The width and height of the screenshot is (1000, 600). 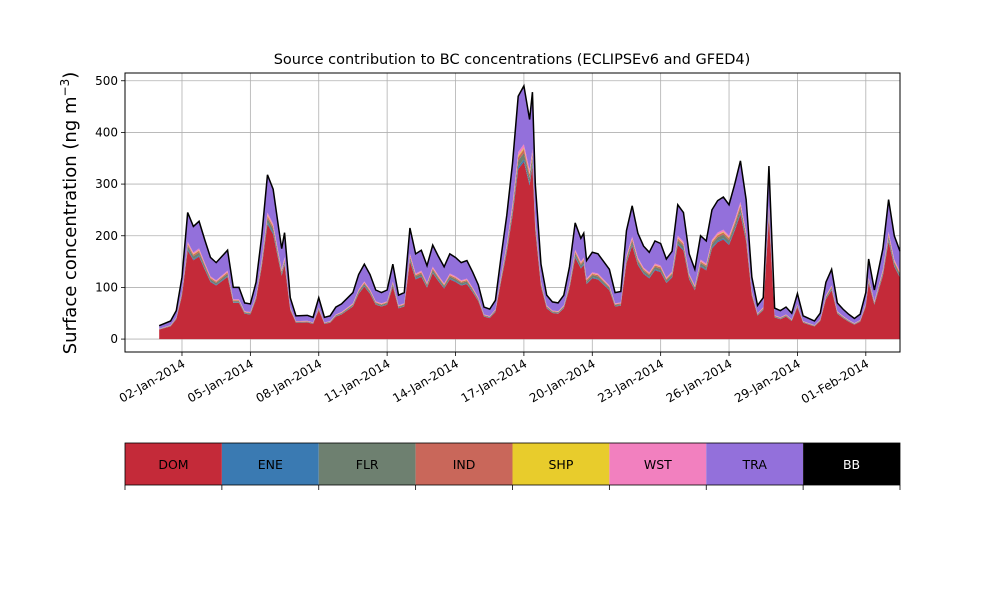 I want to click on x-tick-label: 17-Jan-2014, so click(x=494, y=380).